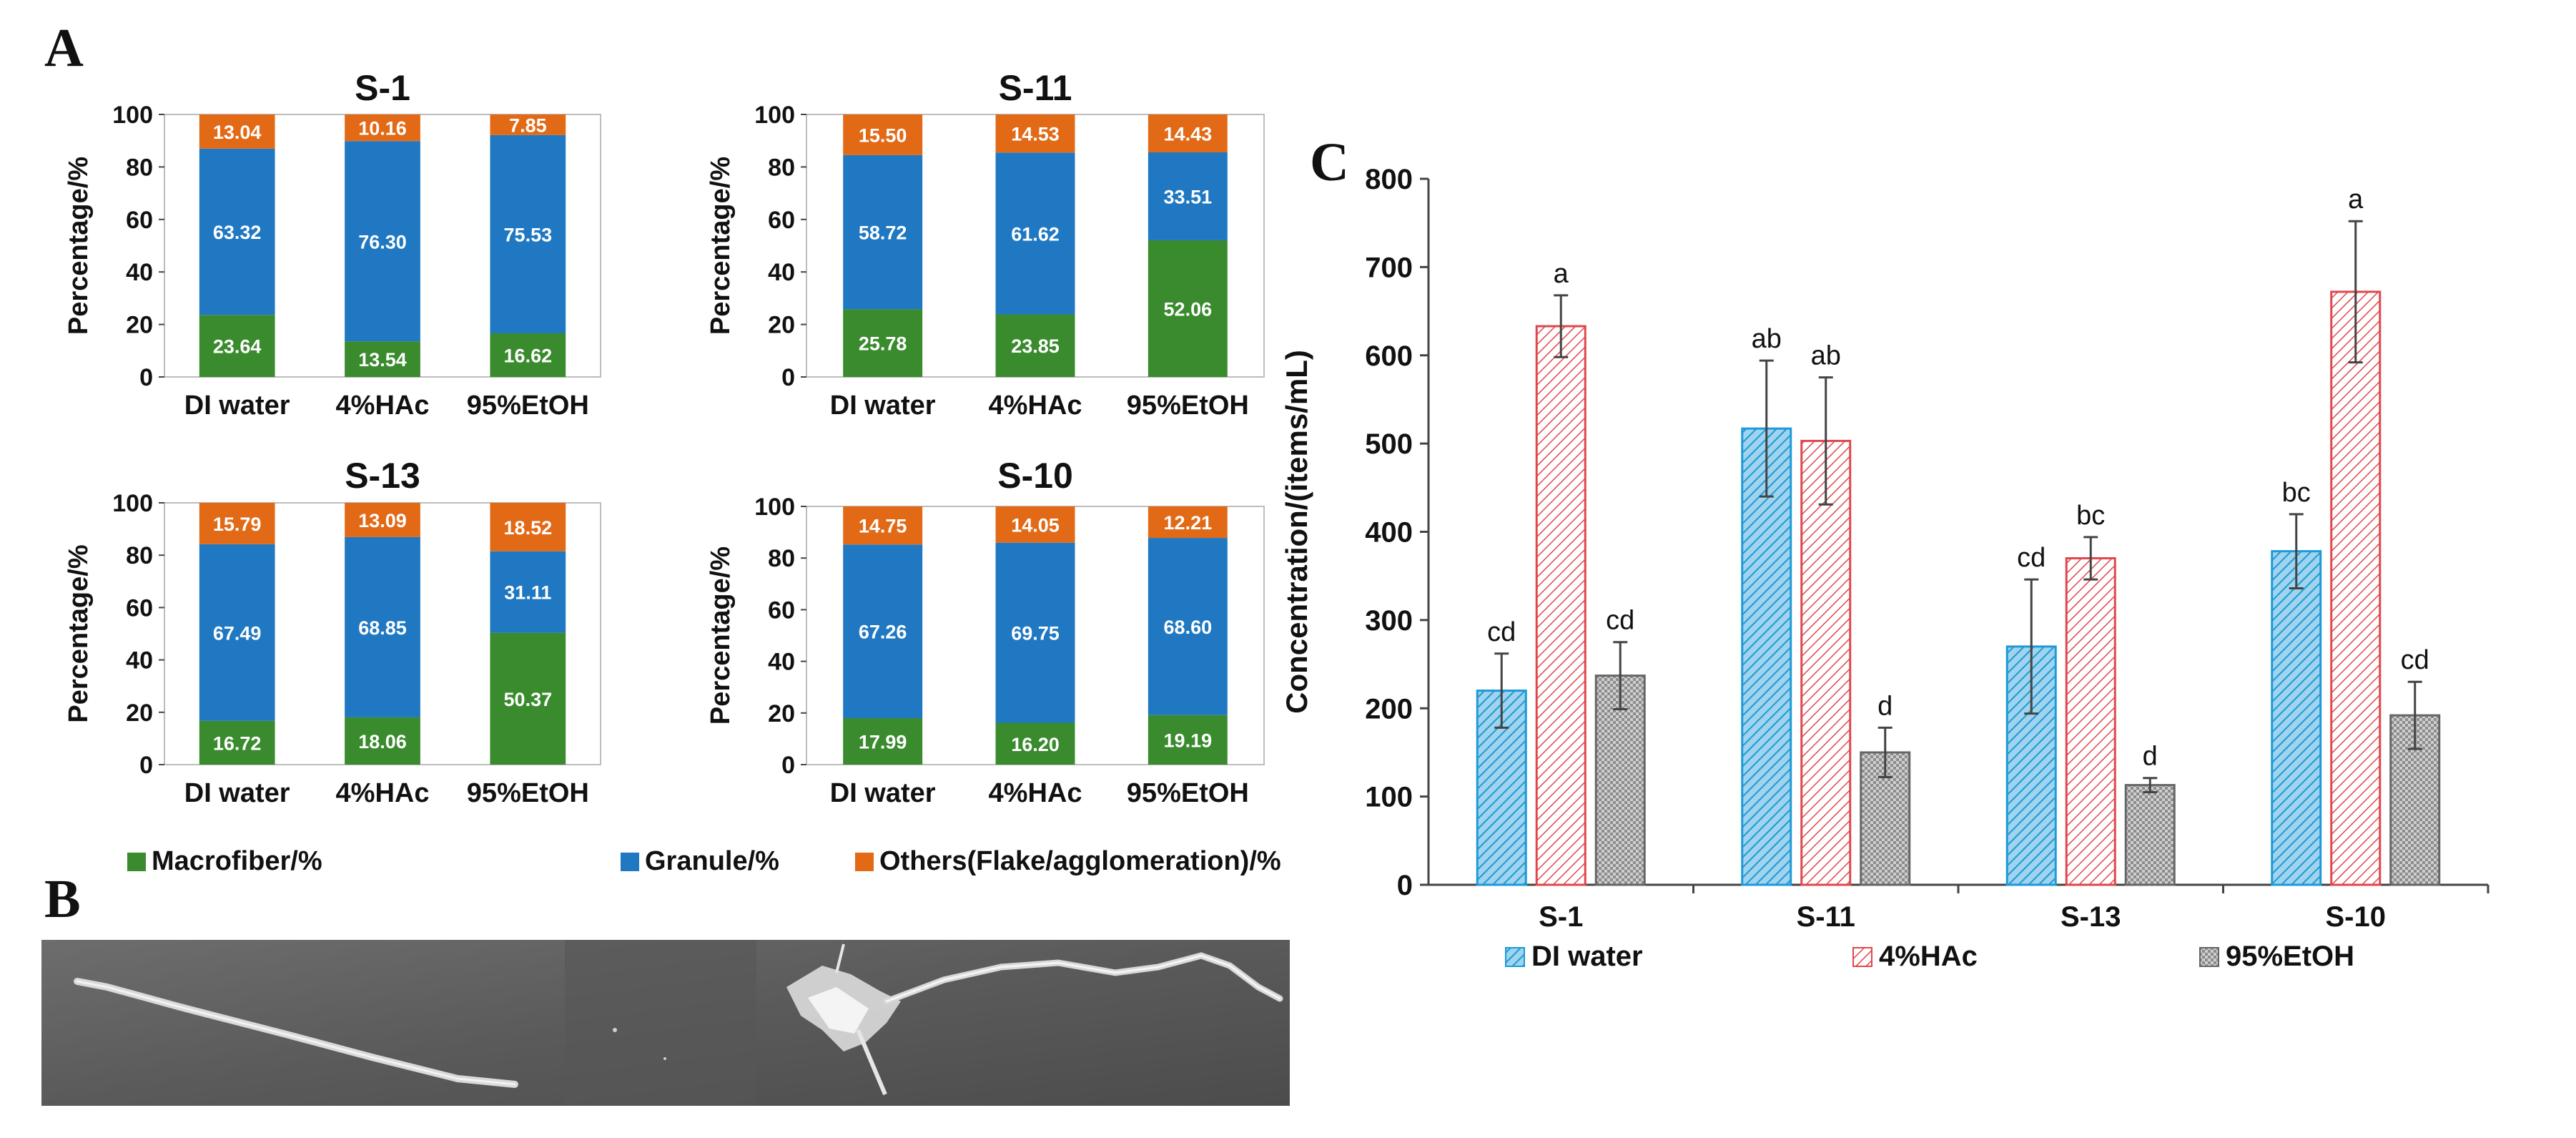 This screenshot has height=1138, width=2576. Describe the element at coordinates (528, 528) in the screenshot. I see `data-label: 18.52` at that location.